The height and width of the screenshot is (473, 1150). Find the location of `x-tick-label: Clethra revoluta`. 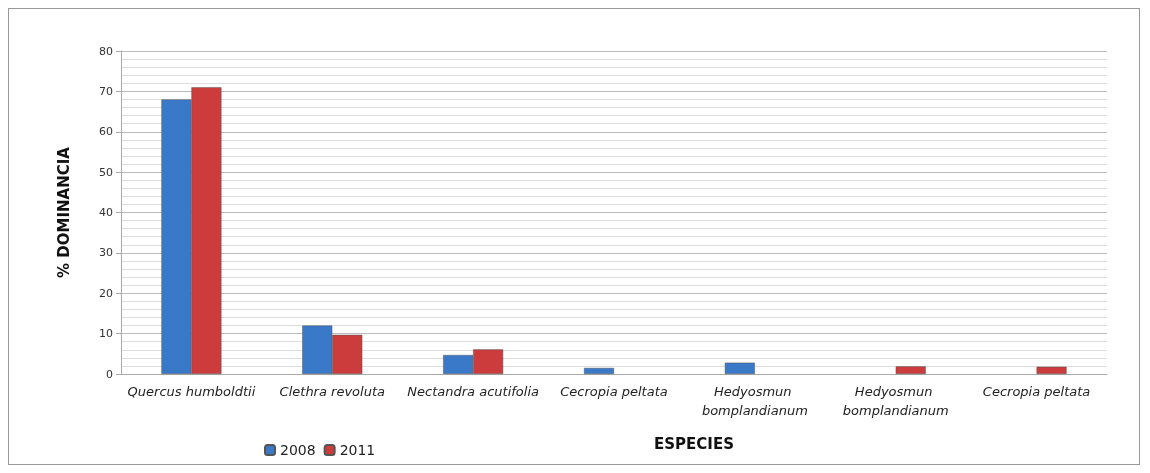

x-tick-label: Clethra revoluta is located at coordinates (332, 391).